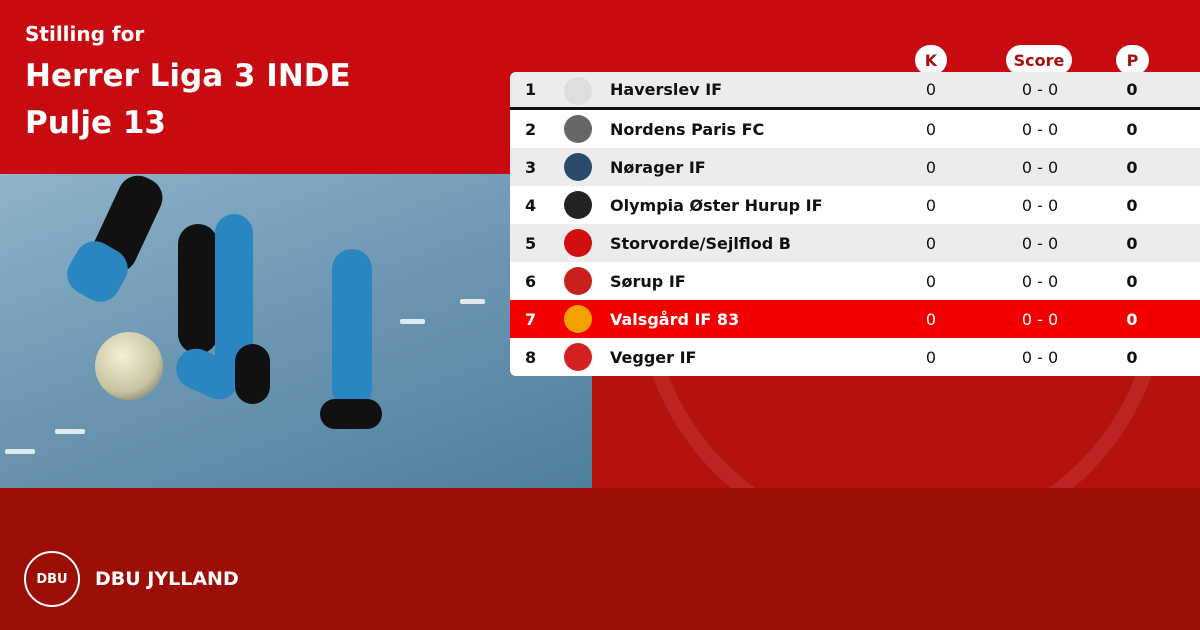 The image size is (1200, 630). Describe the element at coordinates (531, 243) in the screenshot. I see `position: 5` at that location.